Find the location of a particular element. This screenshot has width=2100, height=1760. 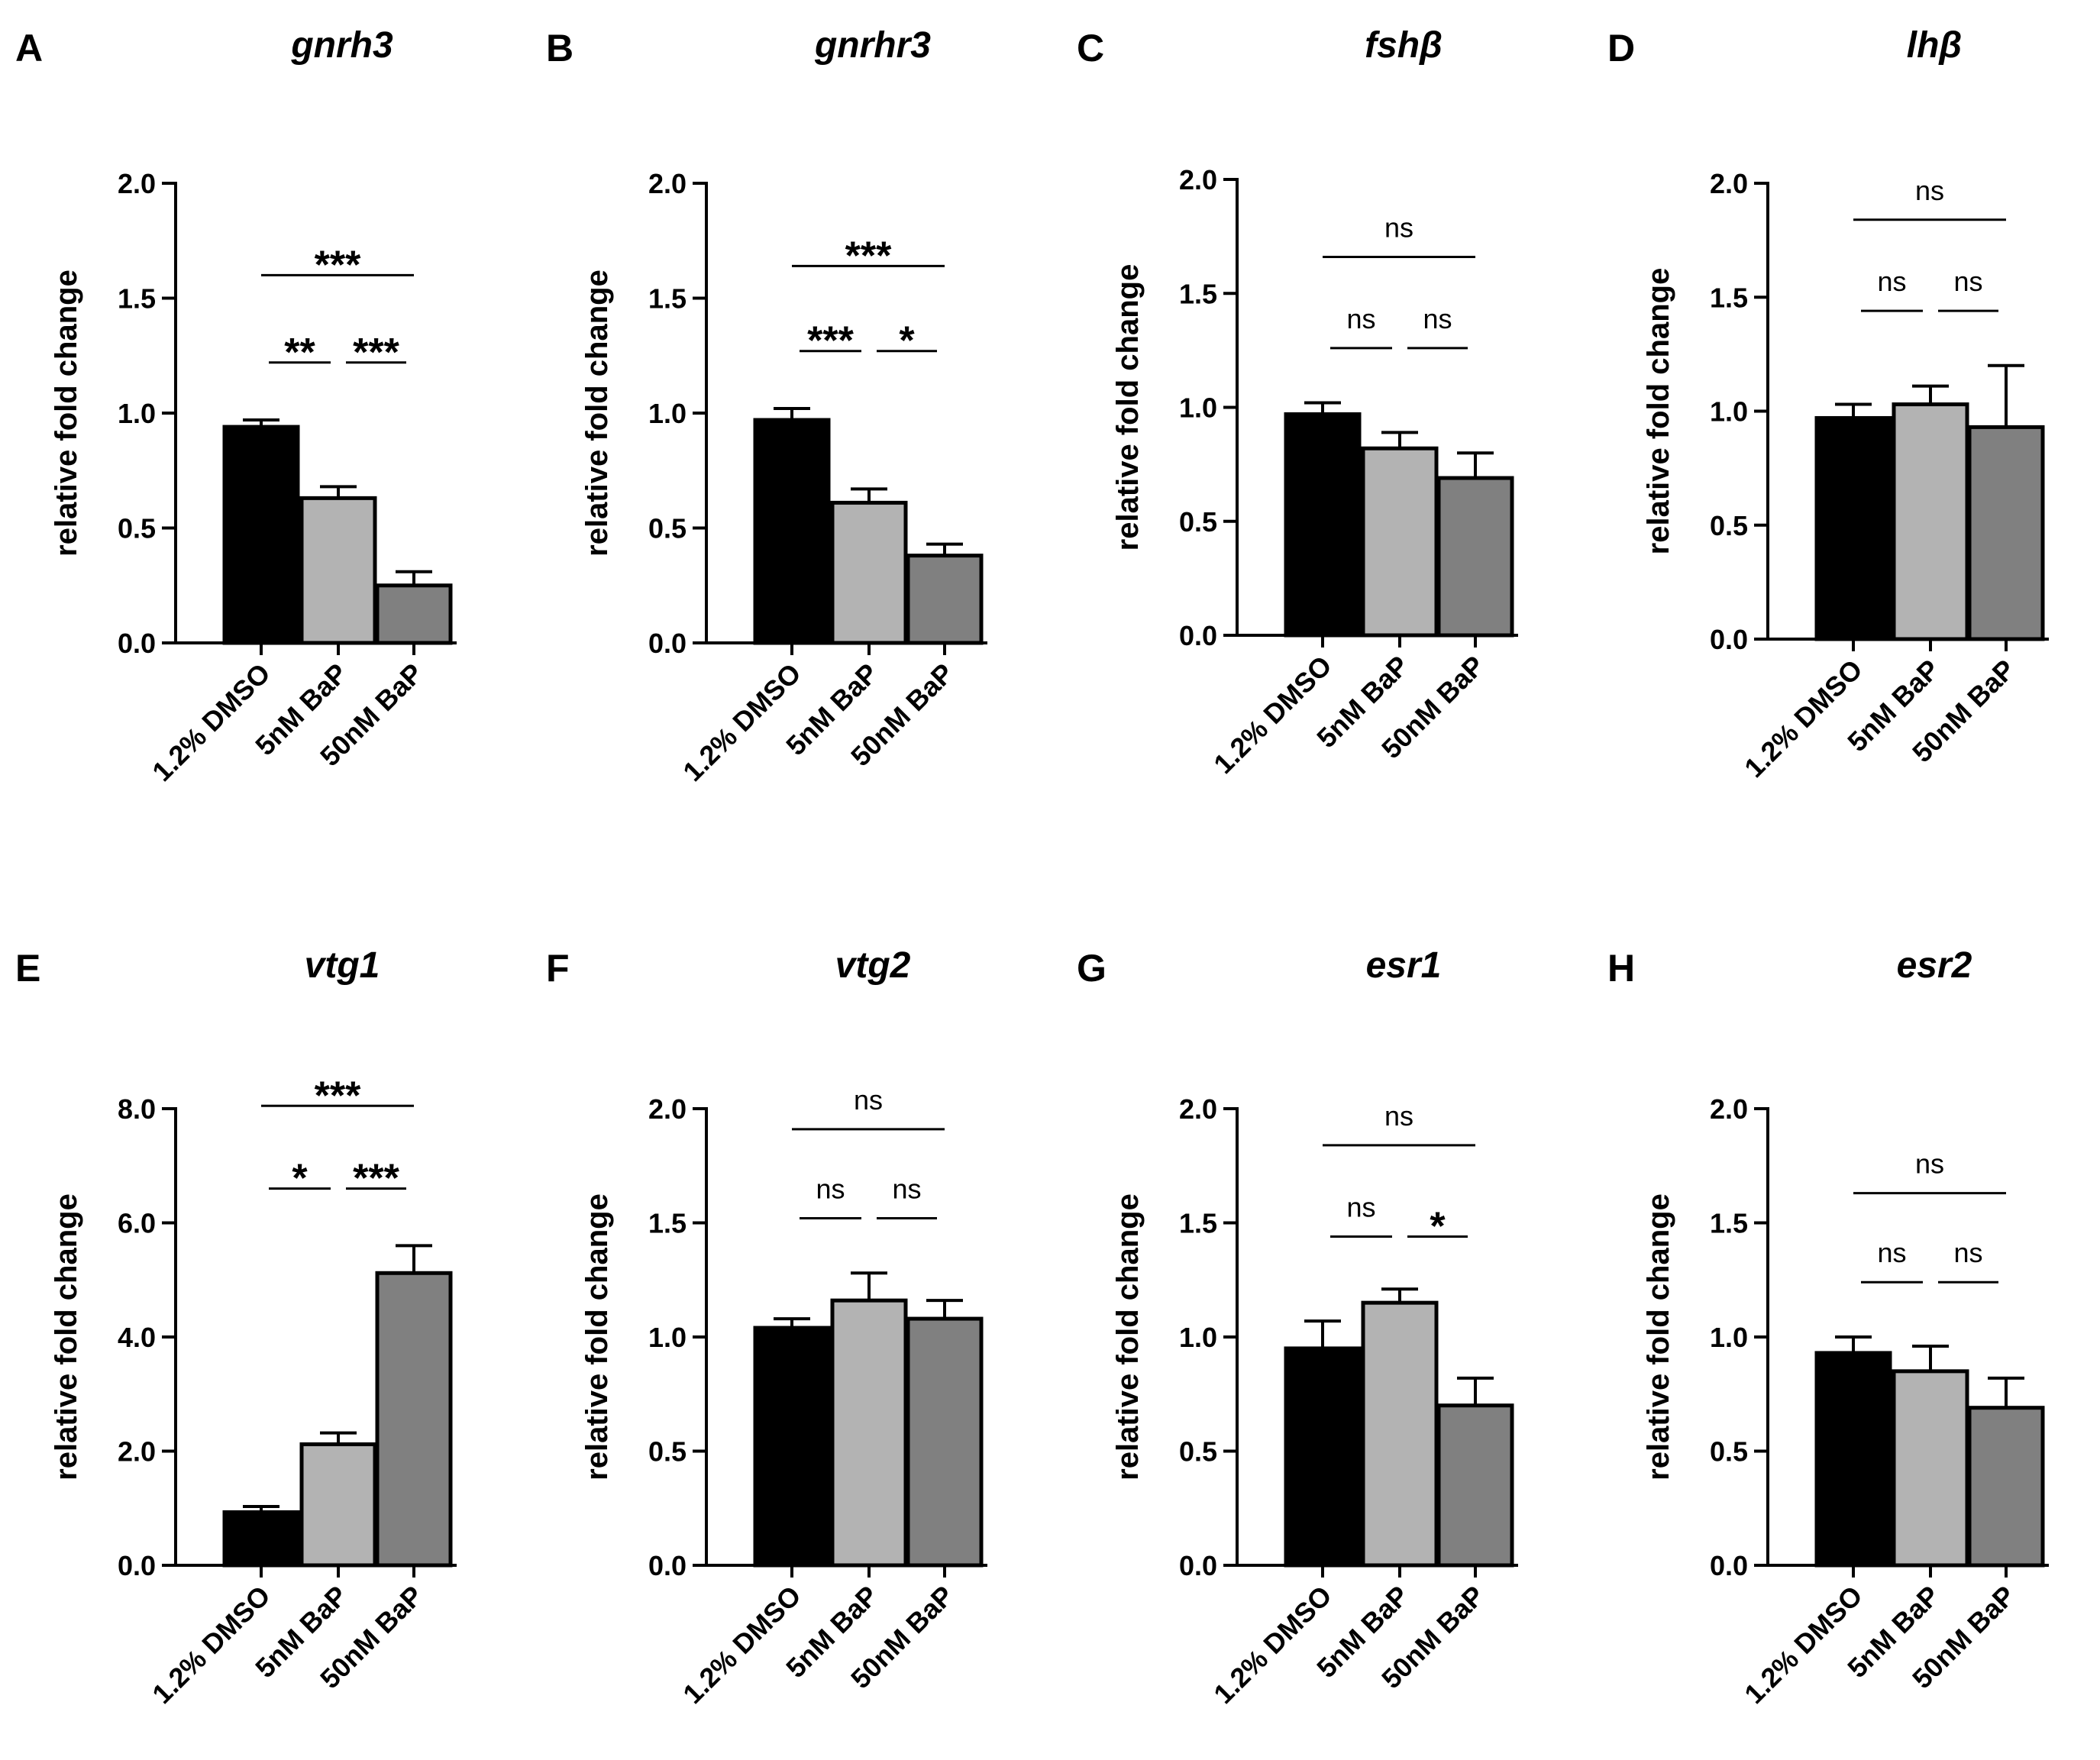

chart-title: esr2 is located at coordinates (1935, 965).